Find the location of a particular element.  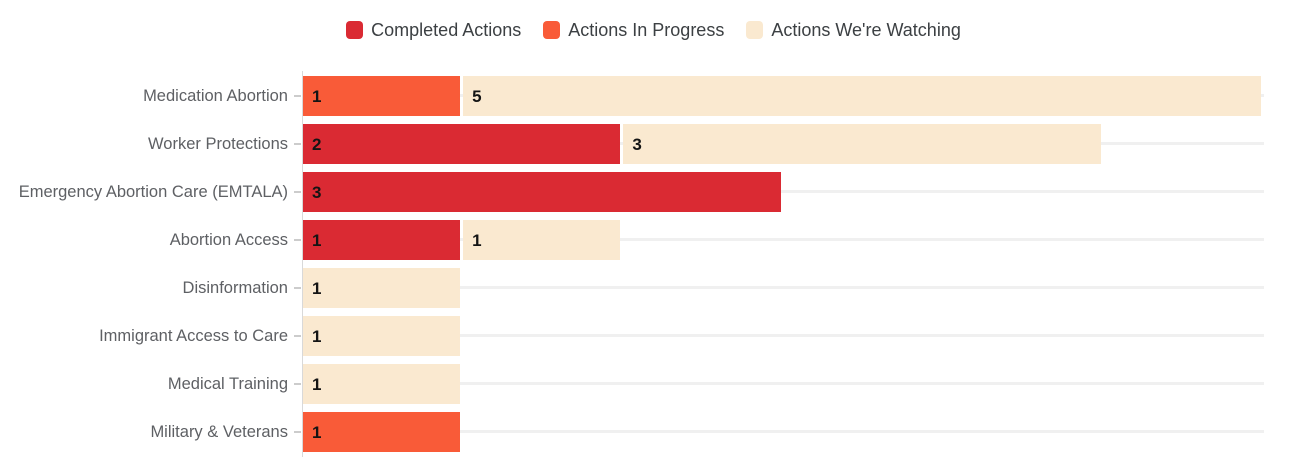

chart-row-medication-abortion: Medication Abortion 1 5 is located at coordinates (653, 96).